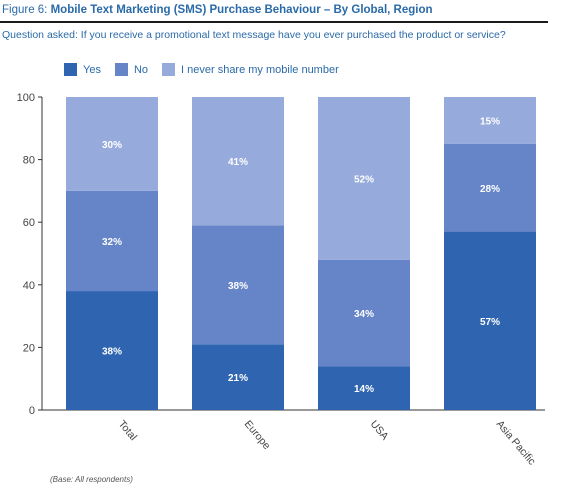 The height and width of the screenshot is (492, 566). What do you see at coordinates (25, 10) in the screenshot?
I see `figure-label: Figure 6:` at bounding box center [25, 10].